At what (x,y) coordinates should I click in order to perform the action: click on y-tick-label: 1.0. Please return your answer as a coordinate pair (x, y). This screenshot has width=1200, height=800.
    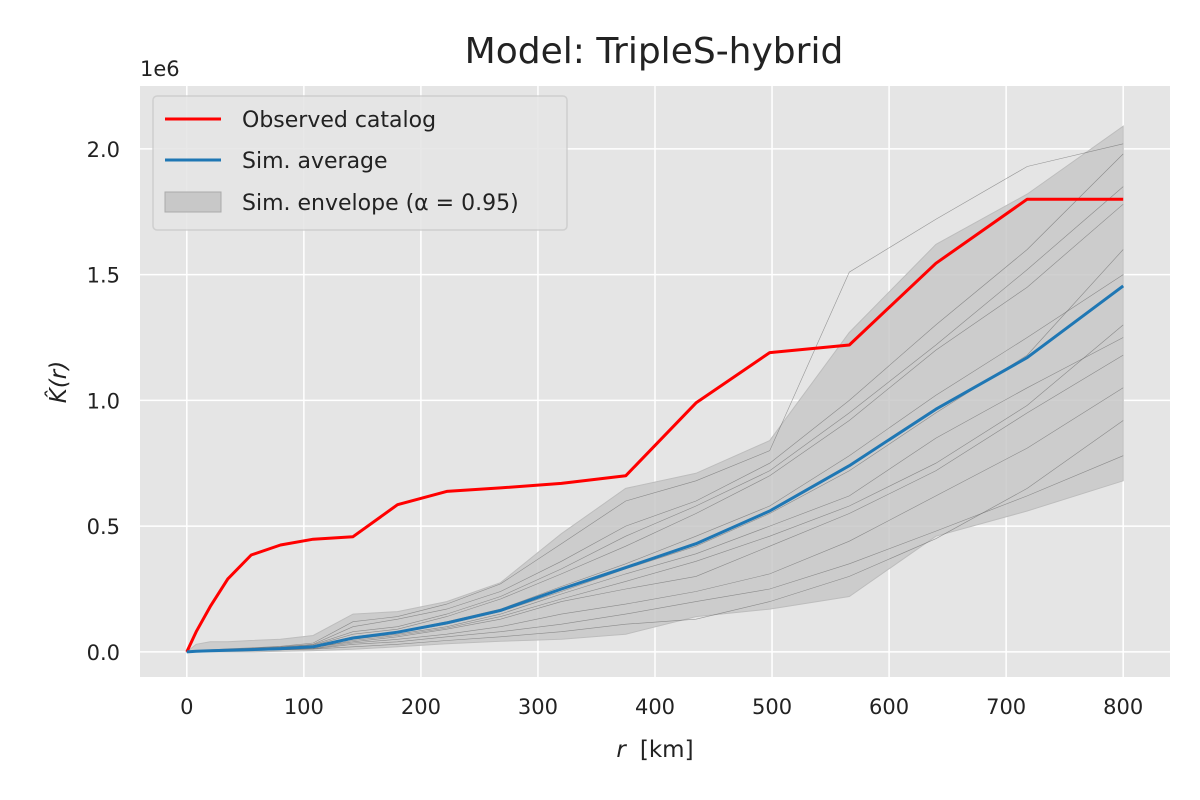
    Looking at the image, I should click on (103, 401).